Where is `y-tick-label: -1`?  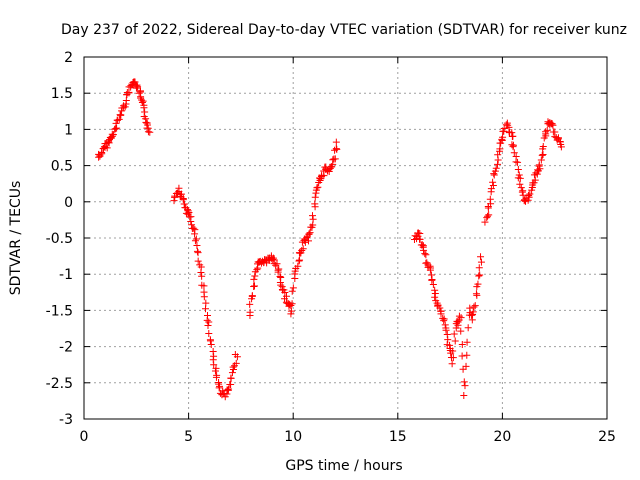 y-tick-label: -1 is located at coordinates (66, 275).